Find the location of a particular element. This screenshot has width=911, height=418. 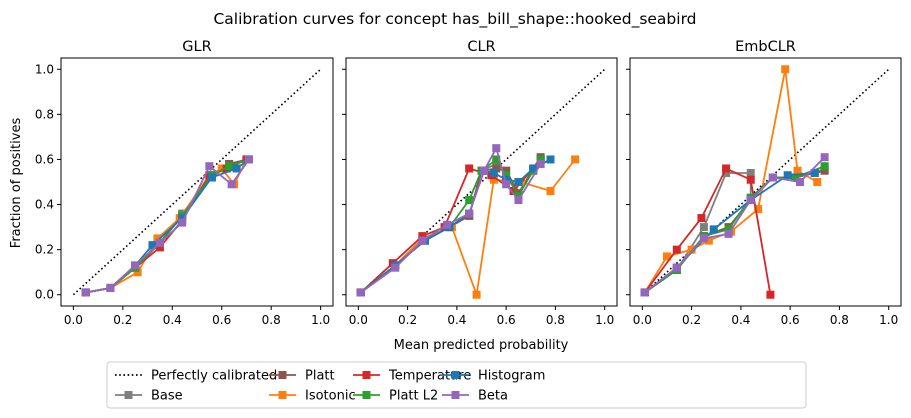

x-tick-label: 0.0 is located at coordinates (358, 320).